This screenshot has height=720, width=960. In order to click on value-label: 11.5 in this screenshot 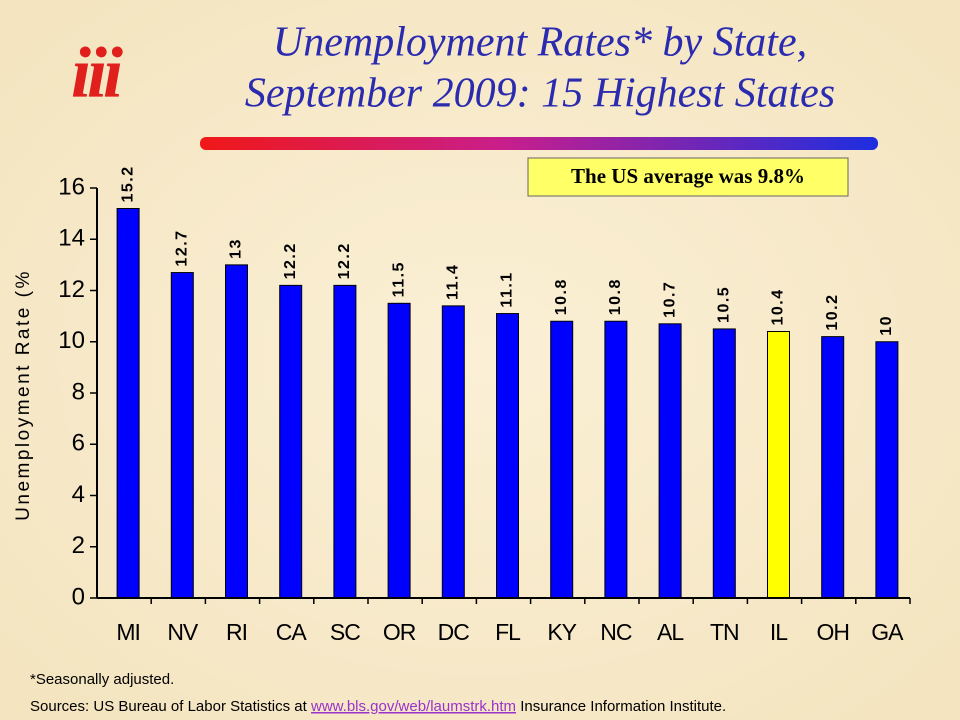, I will do `click(398, 279)`.